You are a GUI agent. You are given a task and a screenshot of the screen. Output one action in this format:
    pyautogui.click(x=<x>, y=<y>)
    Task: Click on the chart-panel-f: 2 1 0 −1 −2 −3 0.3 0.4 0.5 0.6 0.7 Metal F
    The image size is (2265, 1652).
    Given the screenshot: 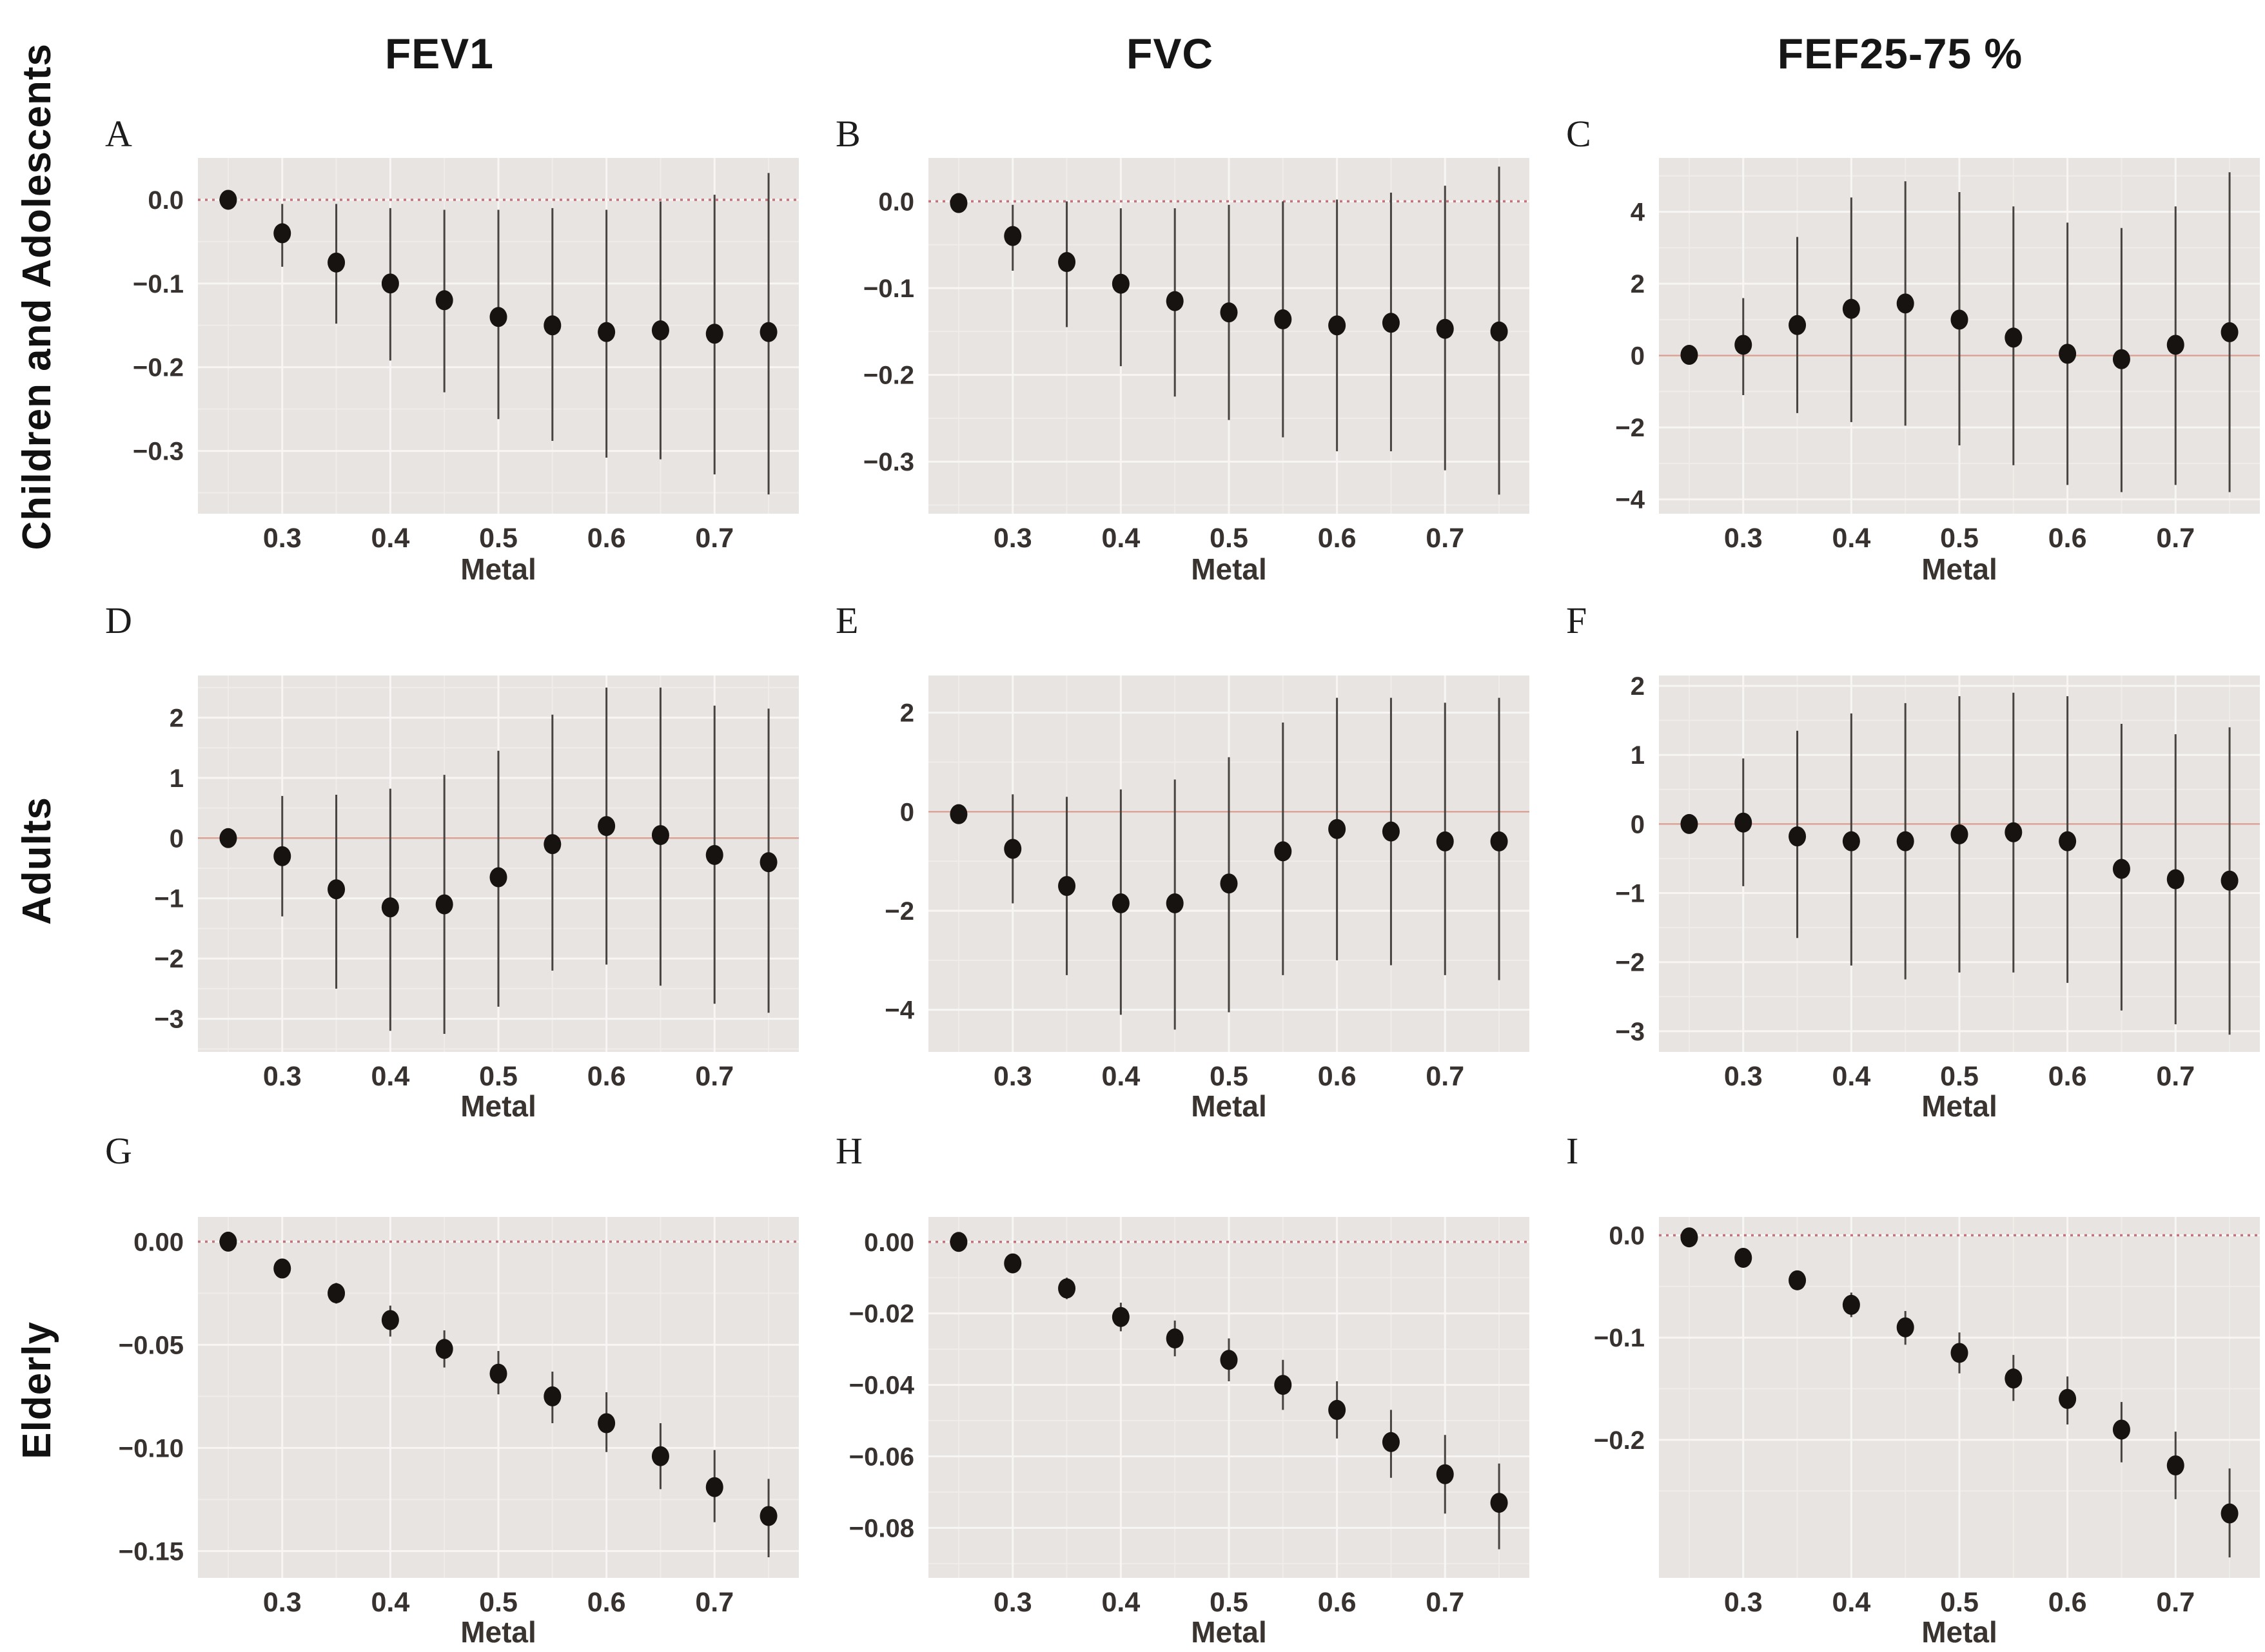 What is the action you would take?
    pyautogui.click(x=1900, y=860)
    